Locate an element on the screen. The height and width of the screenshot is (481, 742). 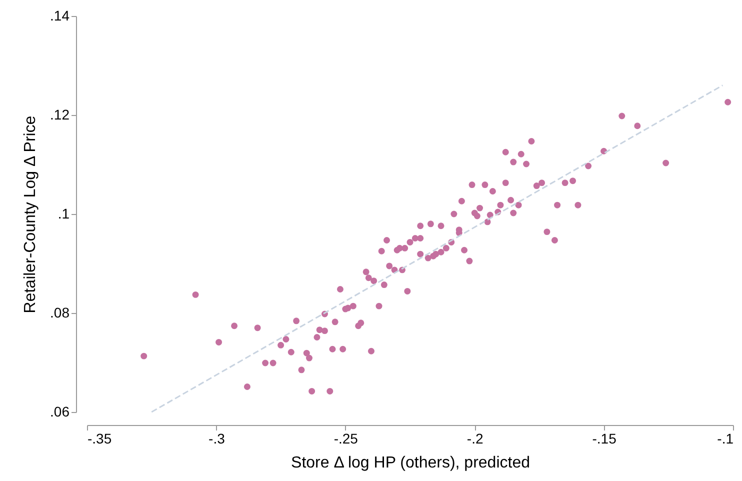
y-tick-label: .1 is located at coordinates (64, 214).